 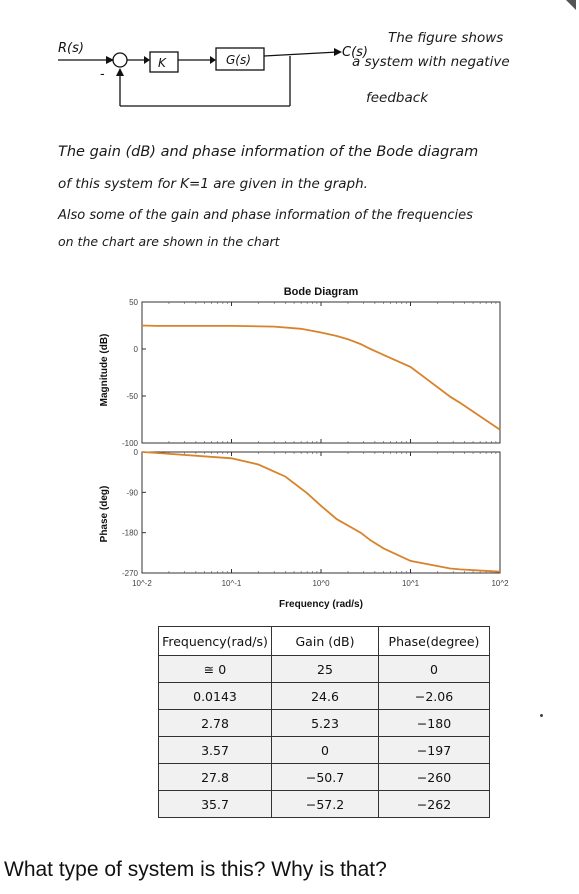 I want to click on plant-block, so click(x=240, y=59).